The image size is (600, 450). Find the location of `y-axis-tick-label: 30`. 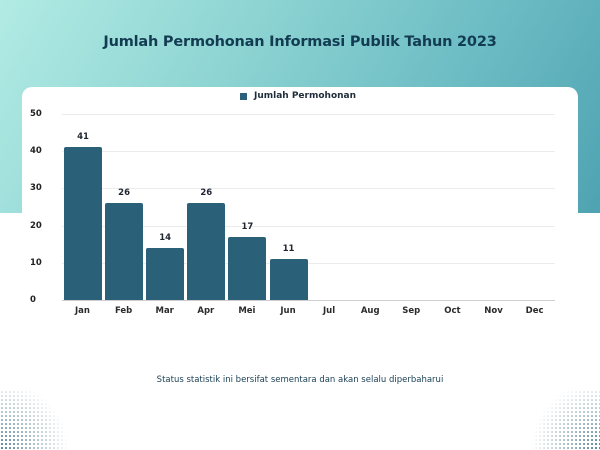

y-axis-tick-label: 30 is located at coordinates (36, 188).